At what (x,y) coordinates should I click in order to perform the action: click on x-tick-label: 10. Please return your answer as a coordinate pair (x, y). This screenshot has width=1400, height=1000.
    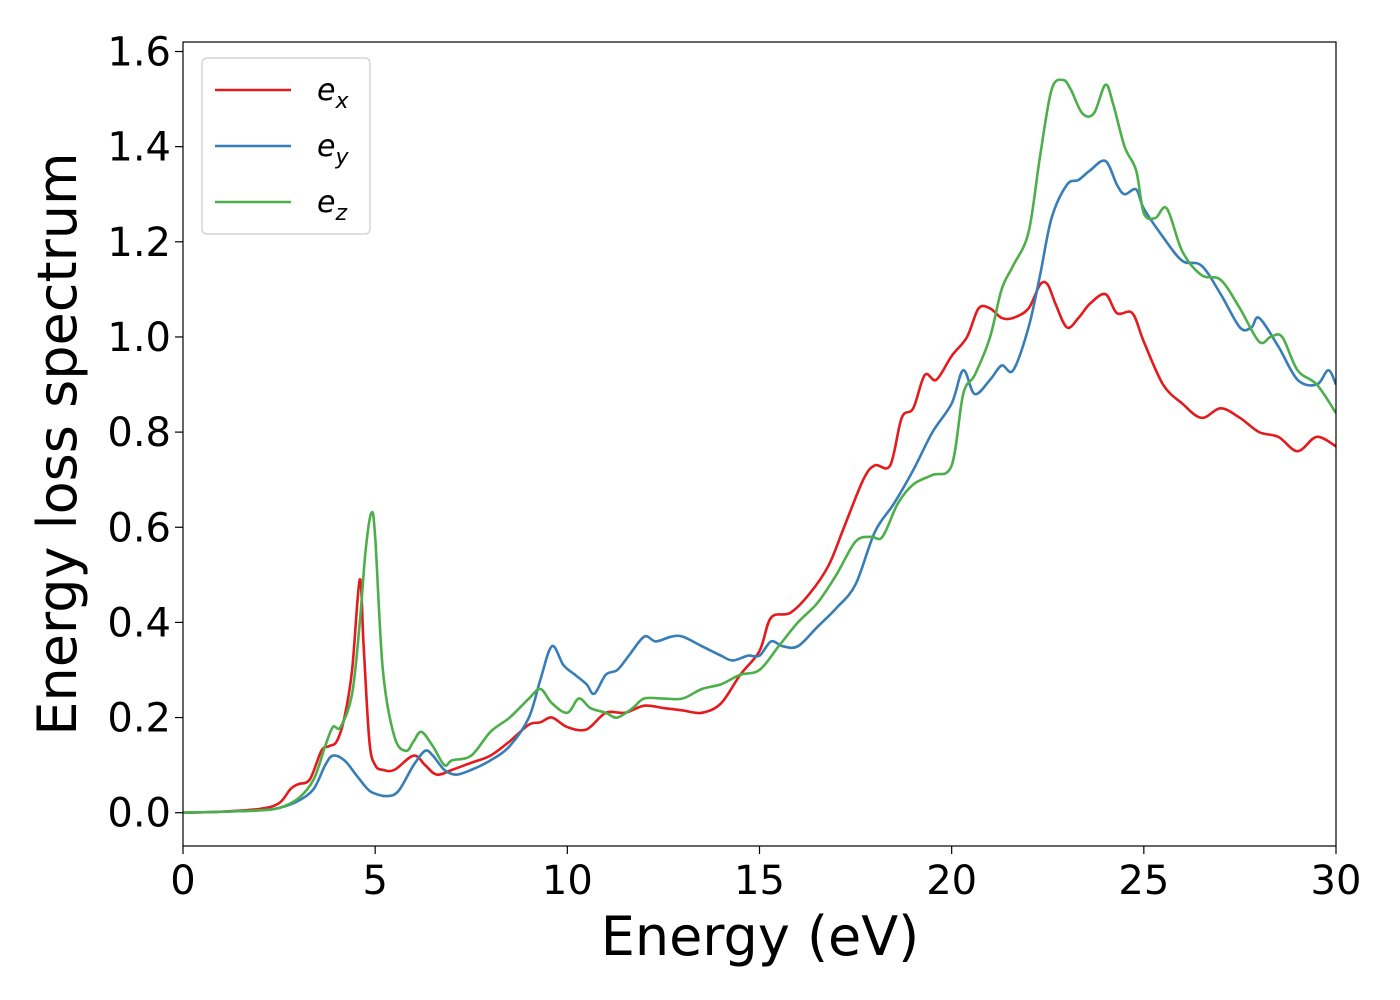
    Looking at the image, I should click on (567, 881).